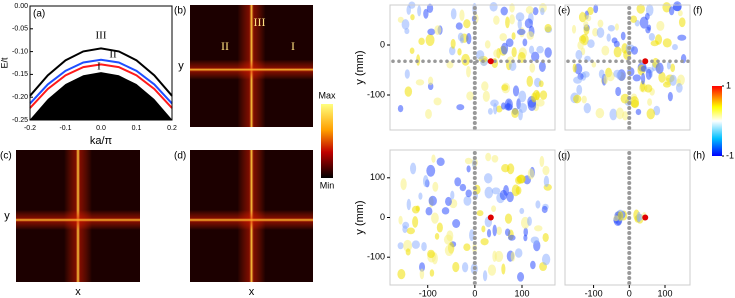  Describe the element at coordinates (251, 69) in the screenshot. I see `heatmap-horizontal-band` at that location.